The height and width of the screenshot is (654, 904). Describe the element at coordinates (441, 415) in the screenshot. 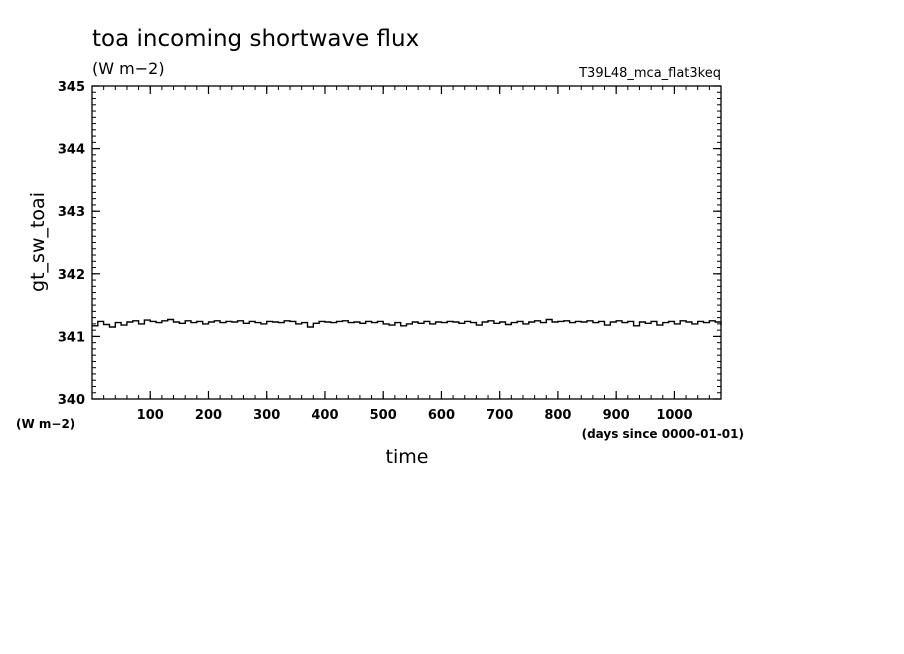

I see `x-tick-label: 600` at that location.